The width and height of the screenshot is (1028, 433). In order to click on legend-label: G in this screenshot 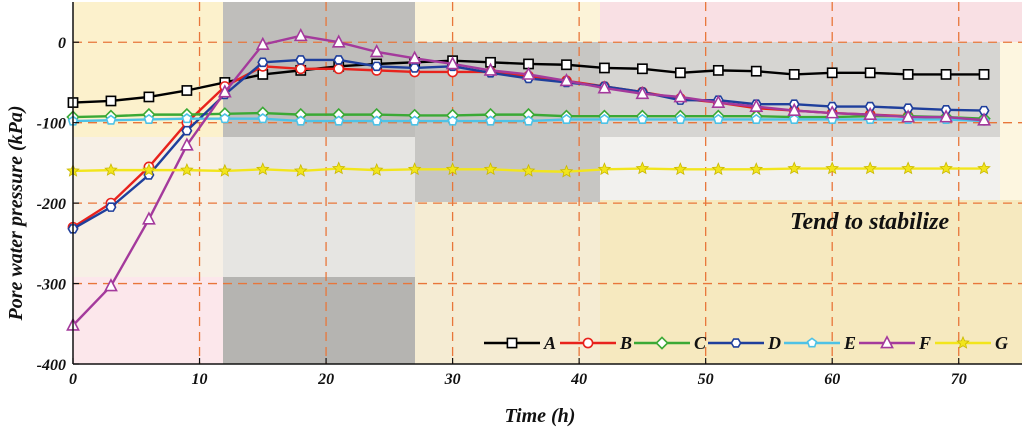, I will do `click(1001, 343)`.